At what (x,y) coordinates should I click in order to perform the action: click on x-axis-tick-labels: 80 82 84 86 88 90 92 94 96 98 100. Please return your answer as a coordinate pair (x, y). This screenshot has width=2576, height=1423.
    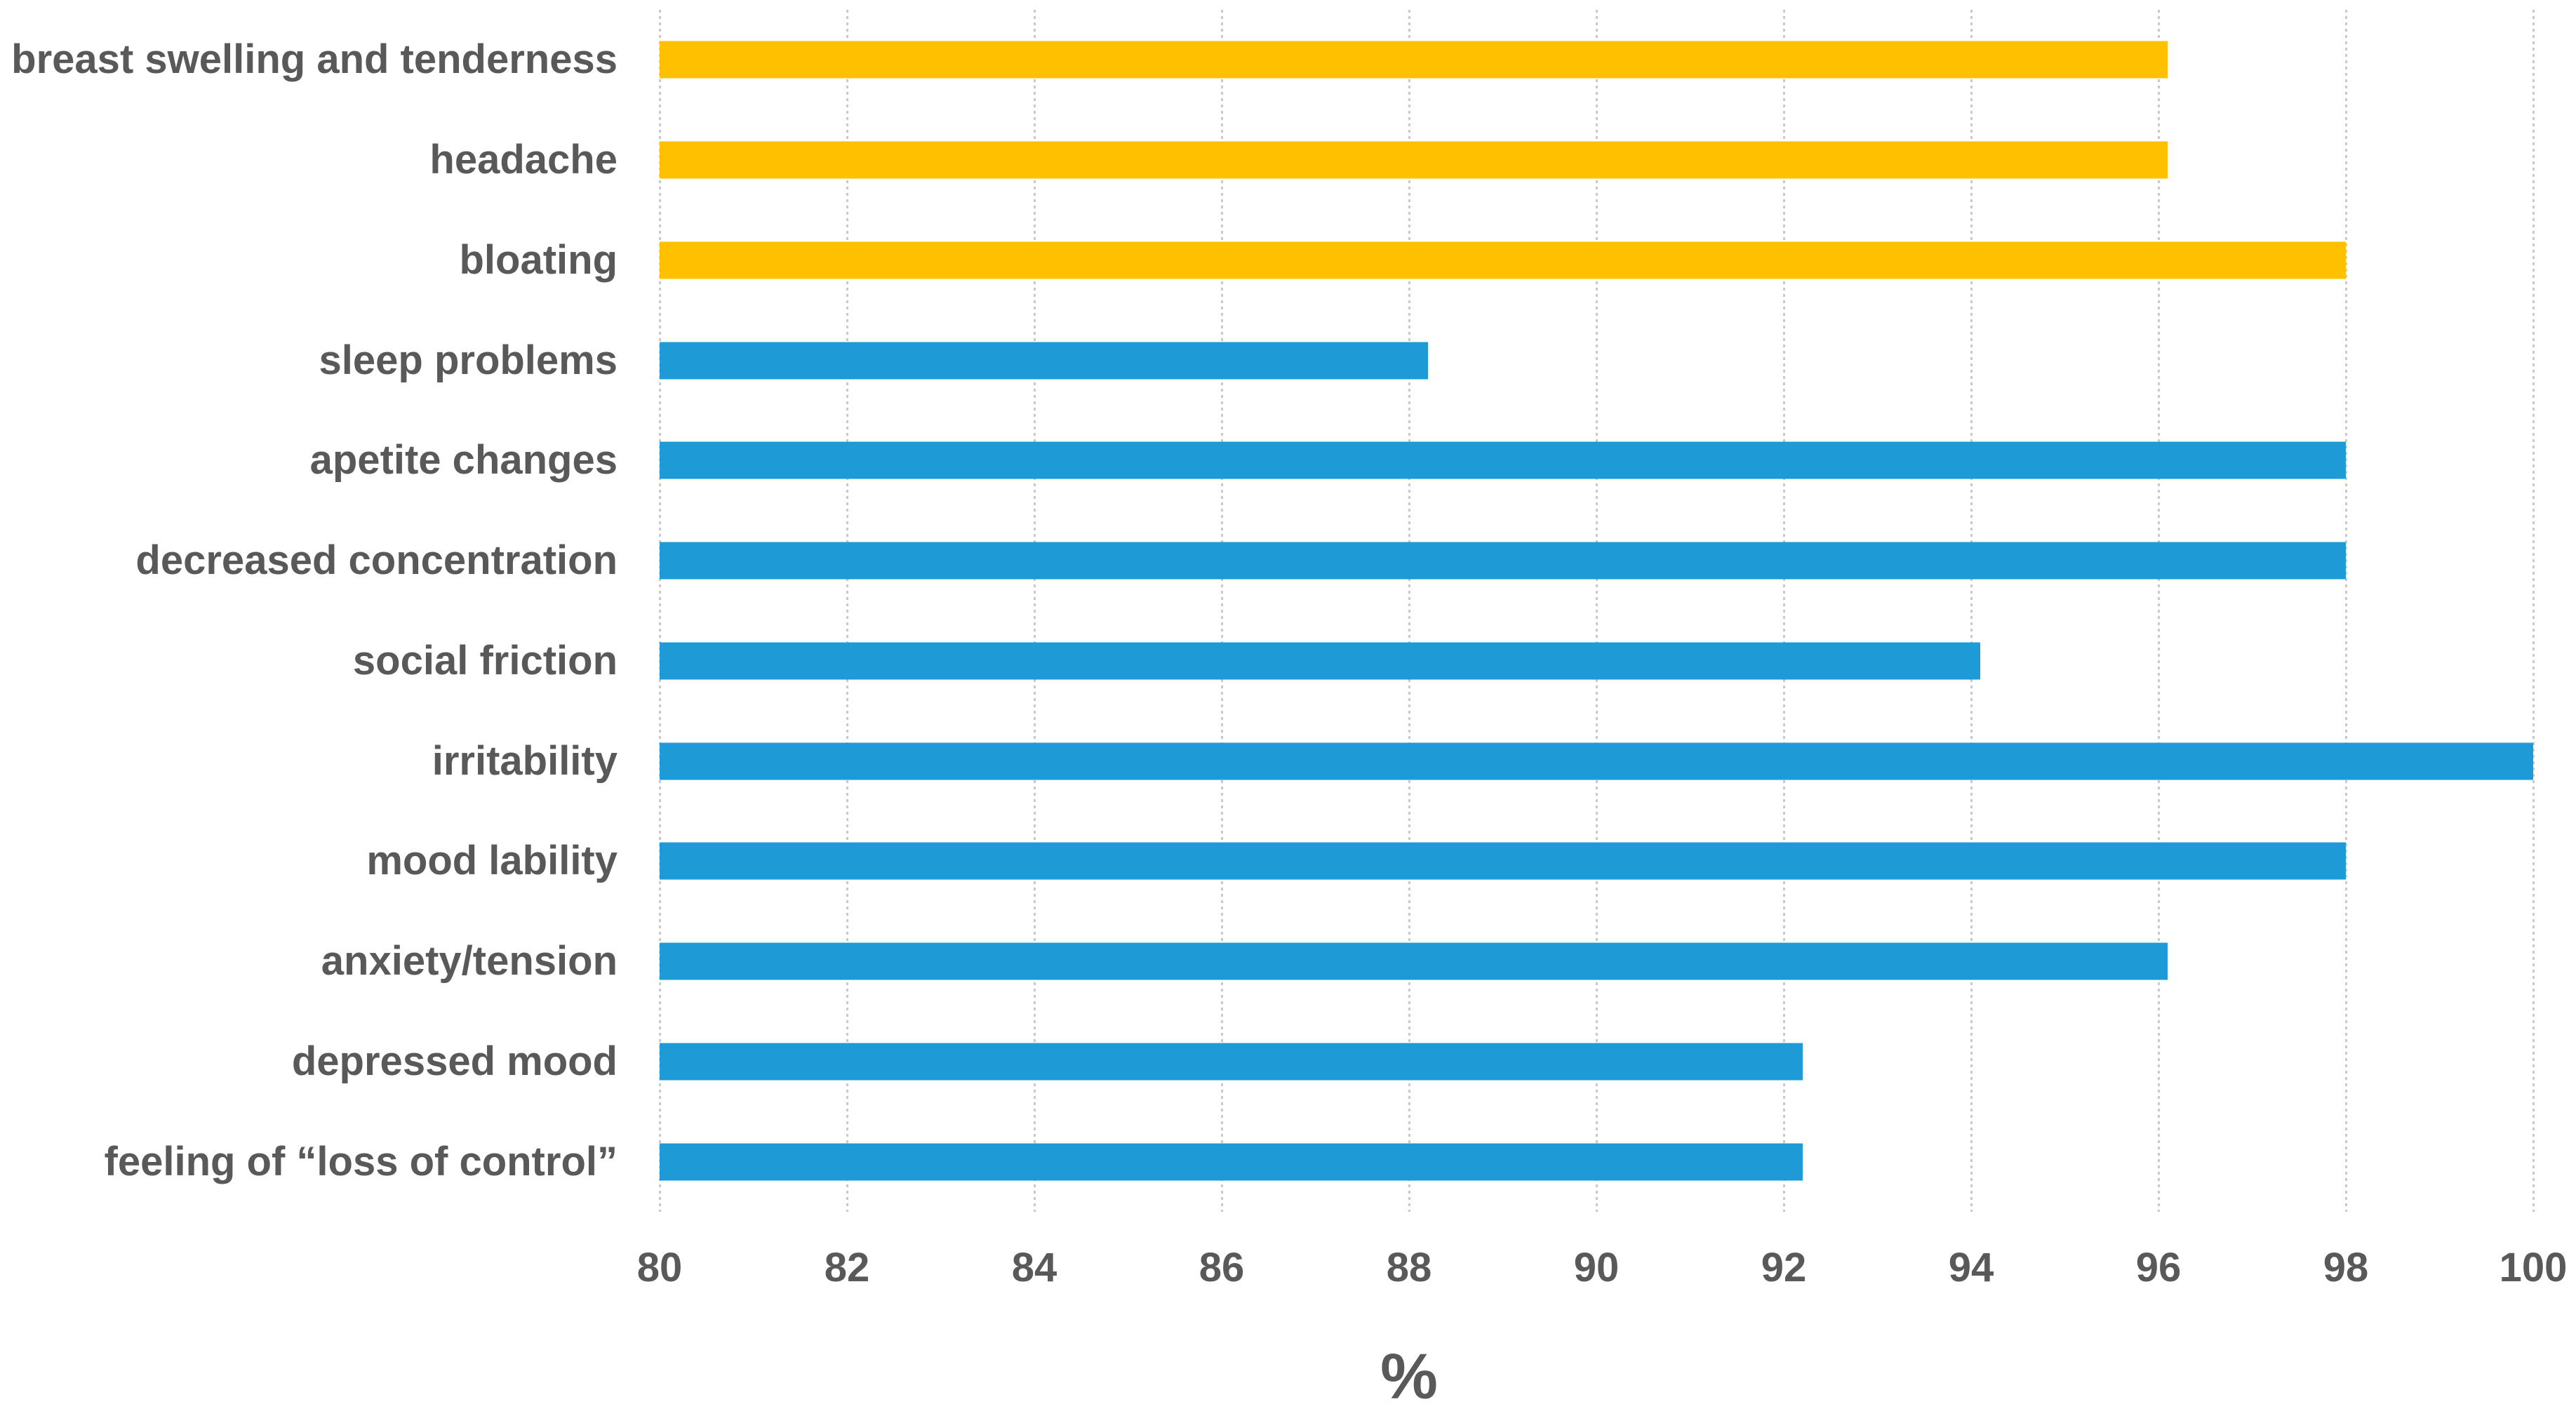
    Looking at the image, I should click on (1603, 1271).